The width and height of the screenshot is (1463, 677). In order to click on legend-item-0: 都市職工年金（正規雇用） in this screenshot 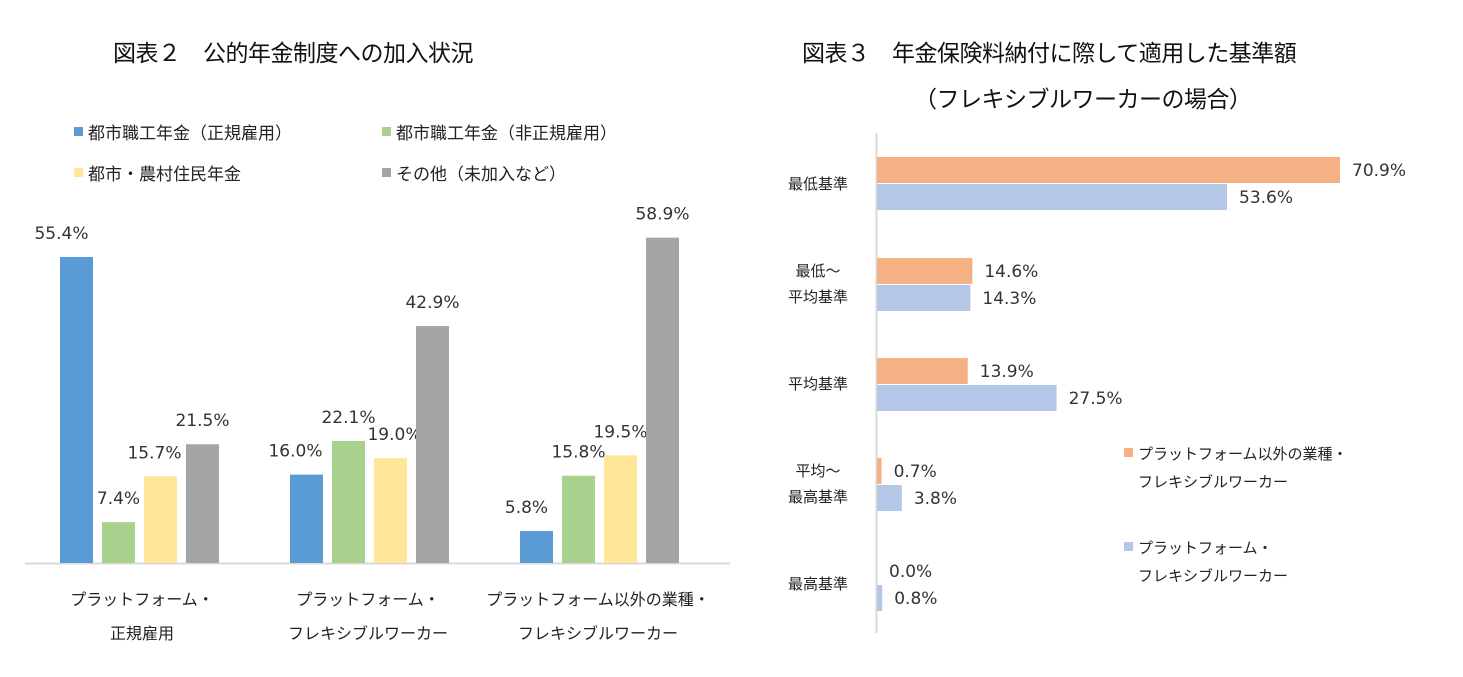, I will do `click(183, 131)`.